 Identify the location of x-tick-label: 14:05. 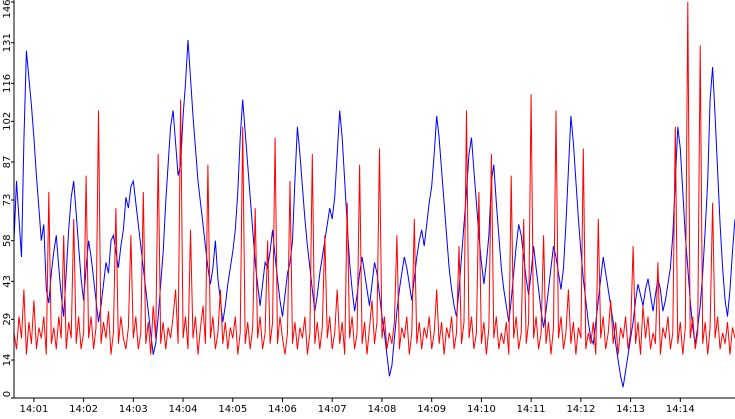
(232, 409).